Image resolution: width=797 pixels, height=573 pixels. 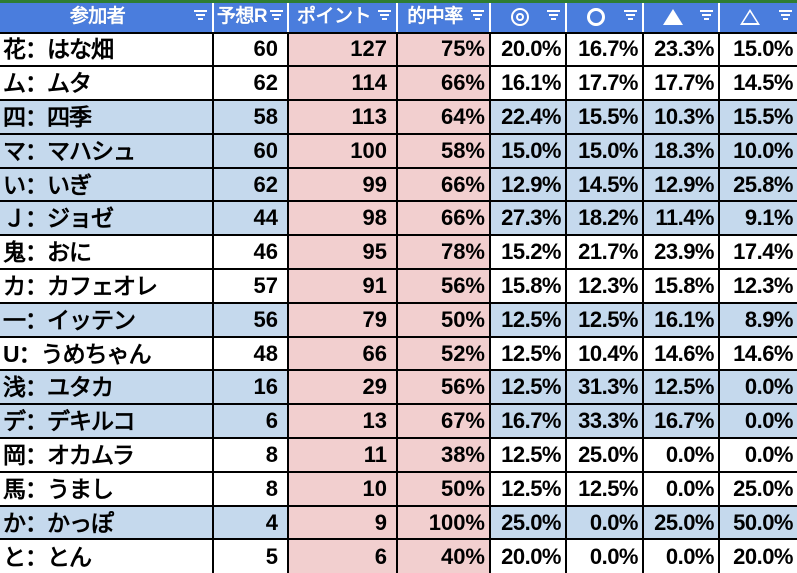 I want to click on table-row: ム：ムタ 62 114 66% 16.1% 17.7% 17.7% 14.5%, so click(x=398, y=84).